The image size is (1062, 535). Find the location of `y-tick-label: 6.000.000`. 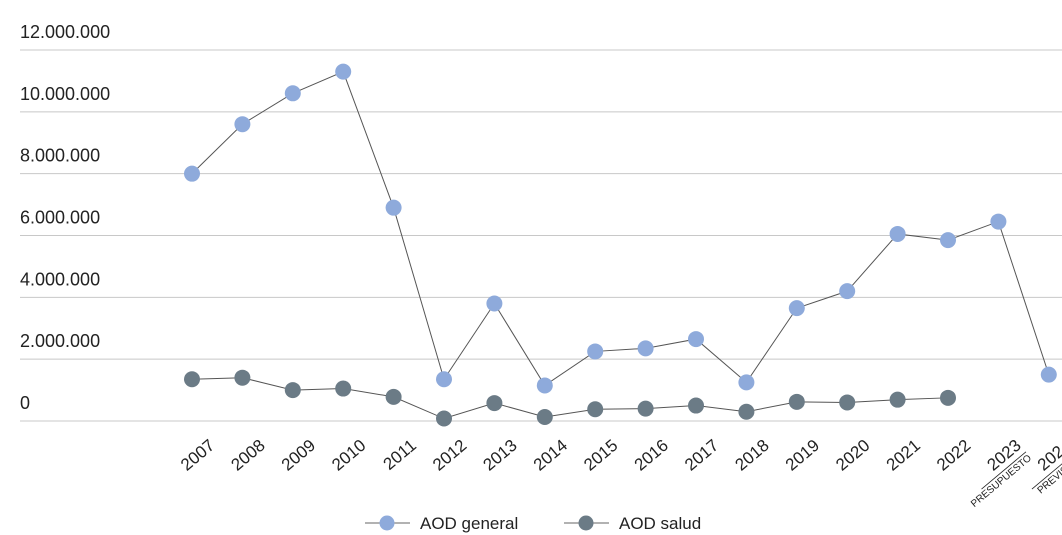

y-tick-label: 6.000.000 is located at coordinates (60, 218).